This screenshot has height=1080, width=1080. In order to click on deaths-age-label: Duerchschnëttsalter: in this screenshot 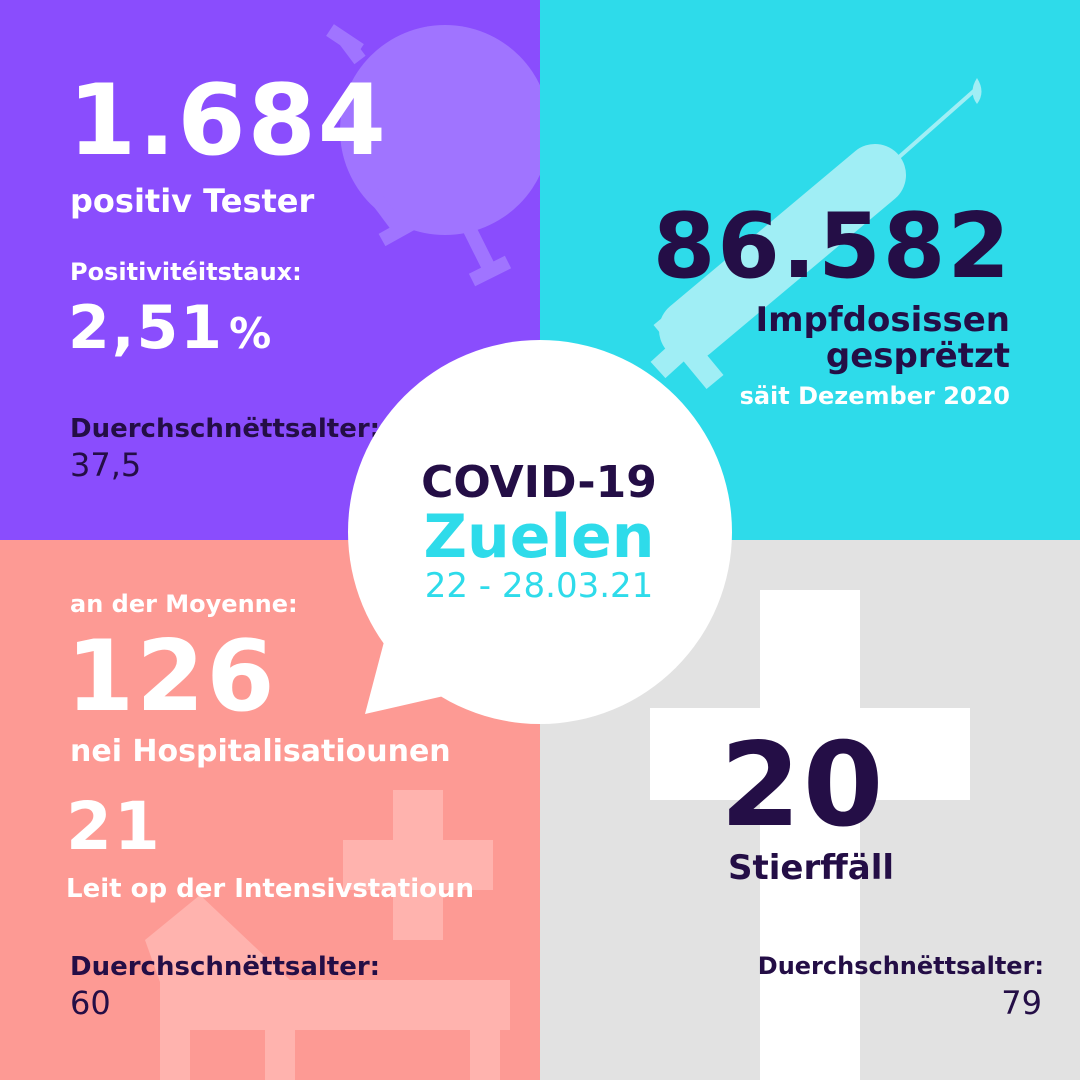, I will do `click(900, 966)`.